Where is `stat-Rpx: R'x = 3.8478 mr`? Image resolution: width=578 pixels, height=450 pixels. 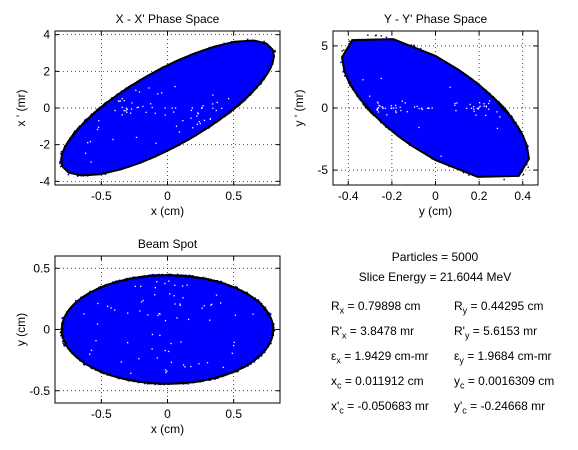
stat-Rpx: R'x = 3.8478 mr is located at coordinates (372, 333).